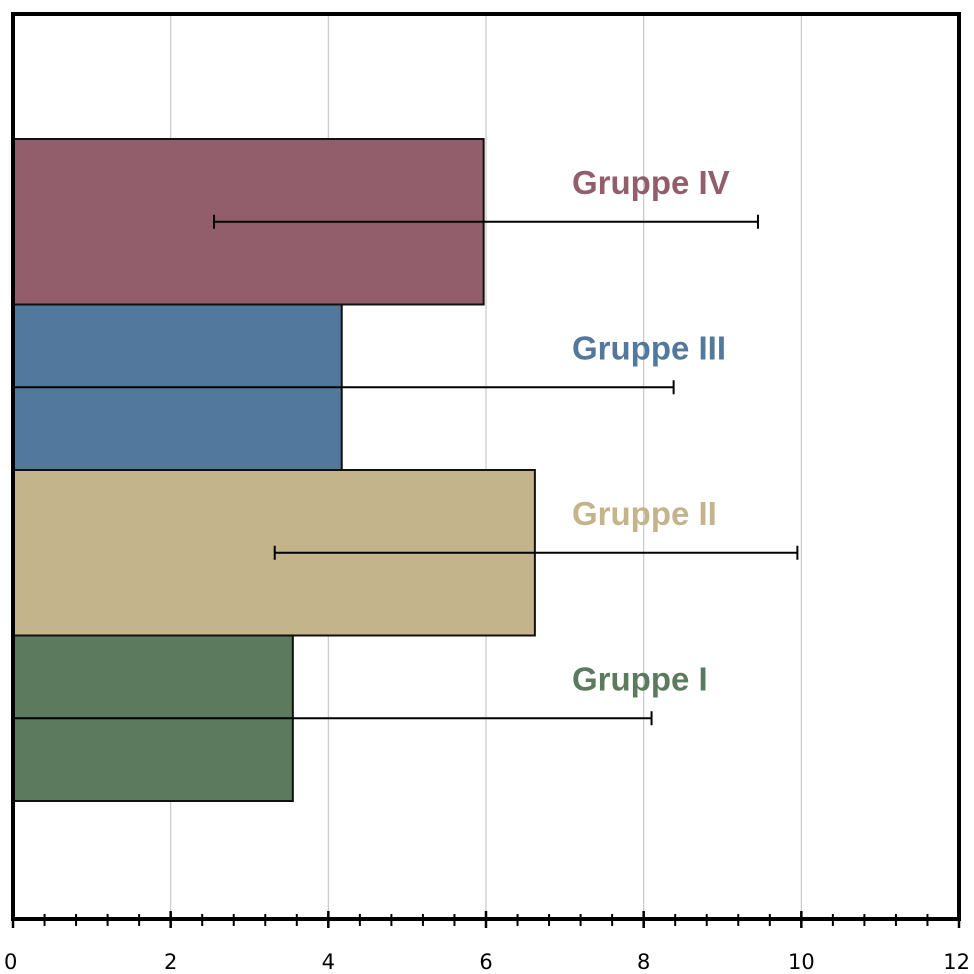 The height and width of the screenshot is (974, 974). I want to click on error-bar-gruppe-ii, so click(536, 552).